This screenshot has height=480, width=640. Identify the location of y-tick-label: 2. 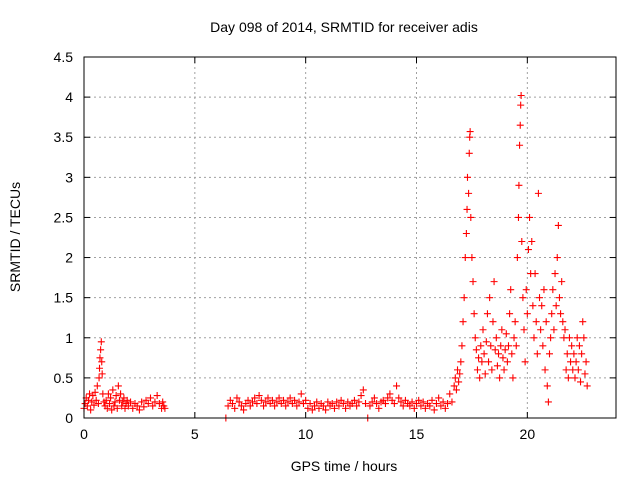
(69, 258).